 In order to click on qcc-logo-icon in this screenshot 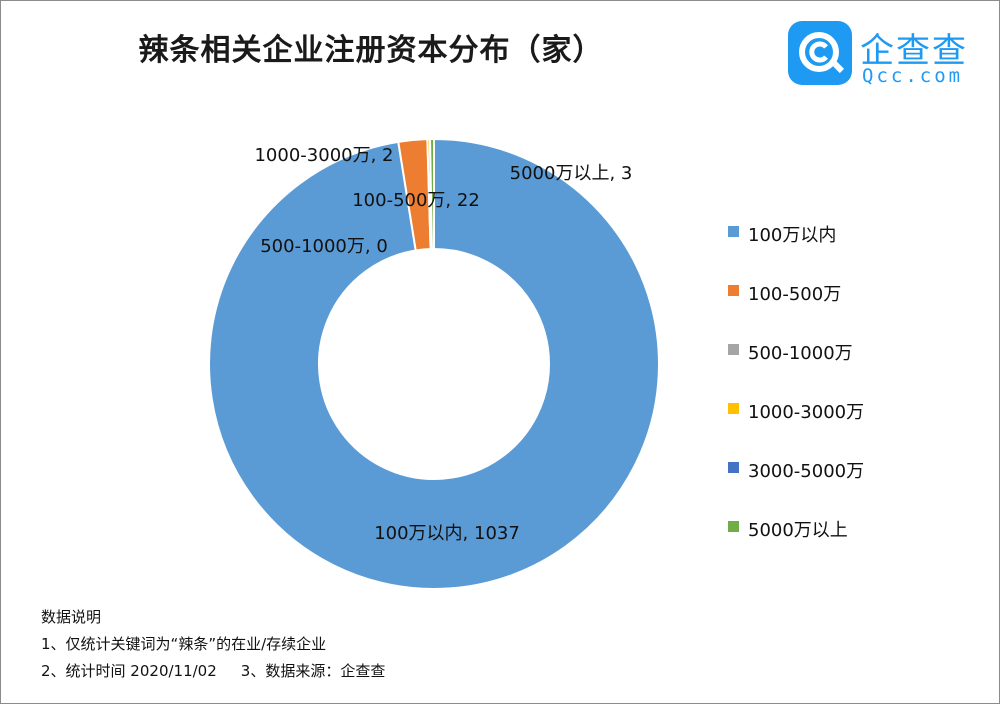, I will do `click(820, 53)`.